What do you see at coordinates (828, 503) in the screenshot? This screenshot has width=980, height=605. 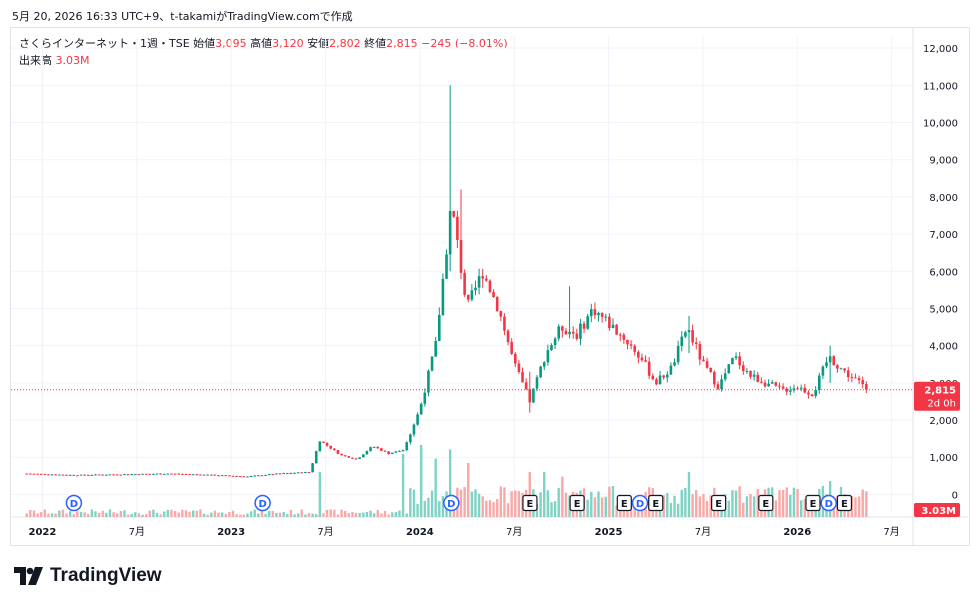 I see `dividend-marker` at bounding box center [828, 503].